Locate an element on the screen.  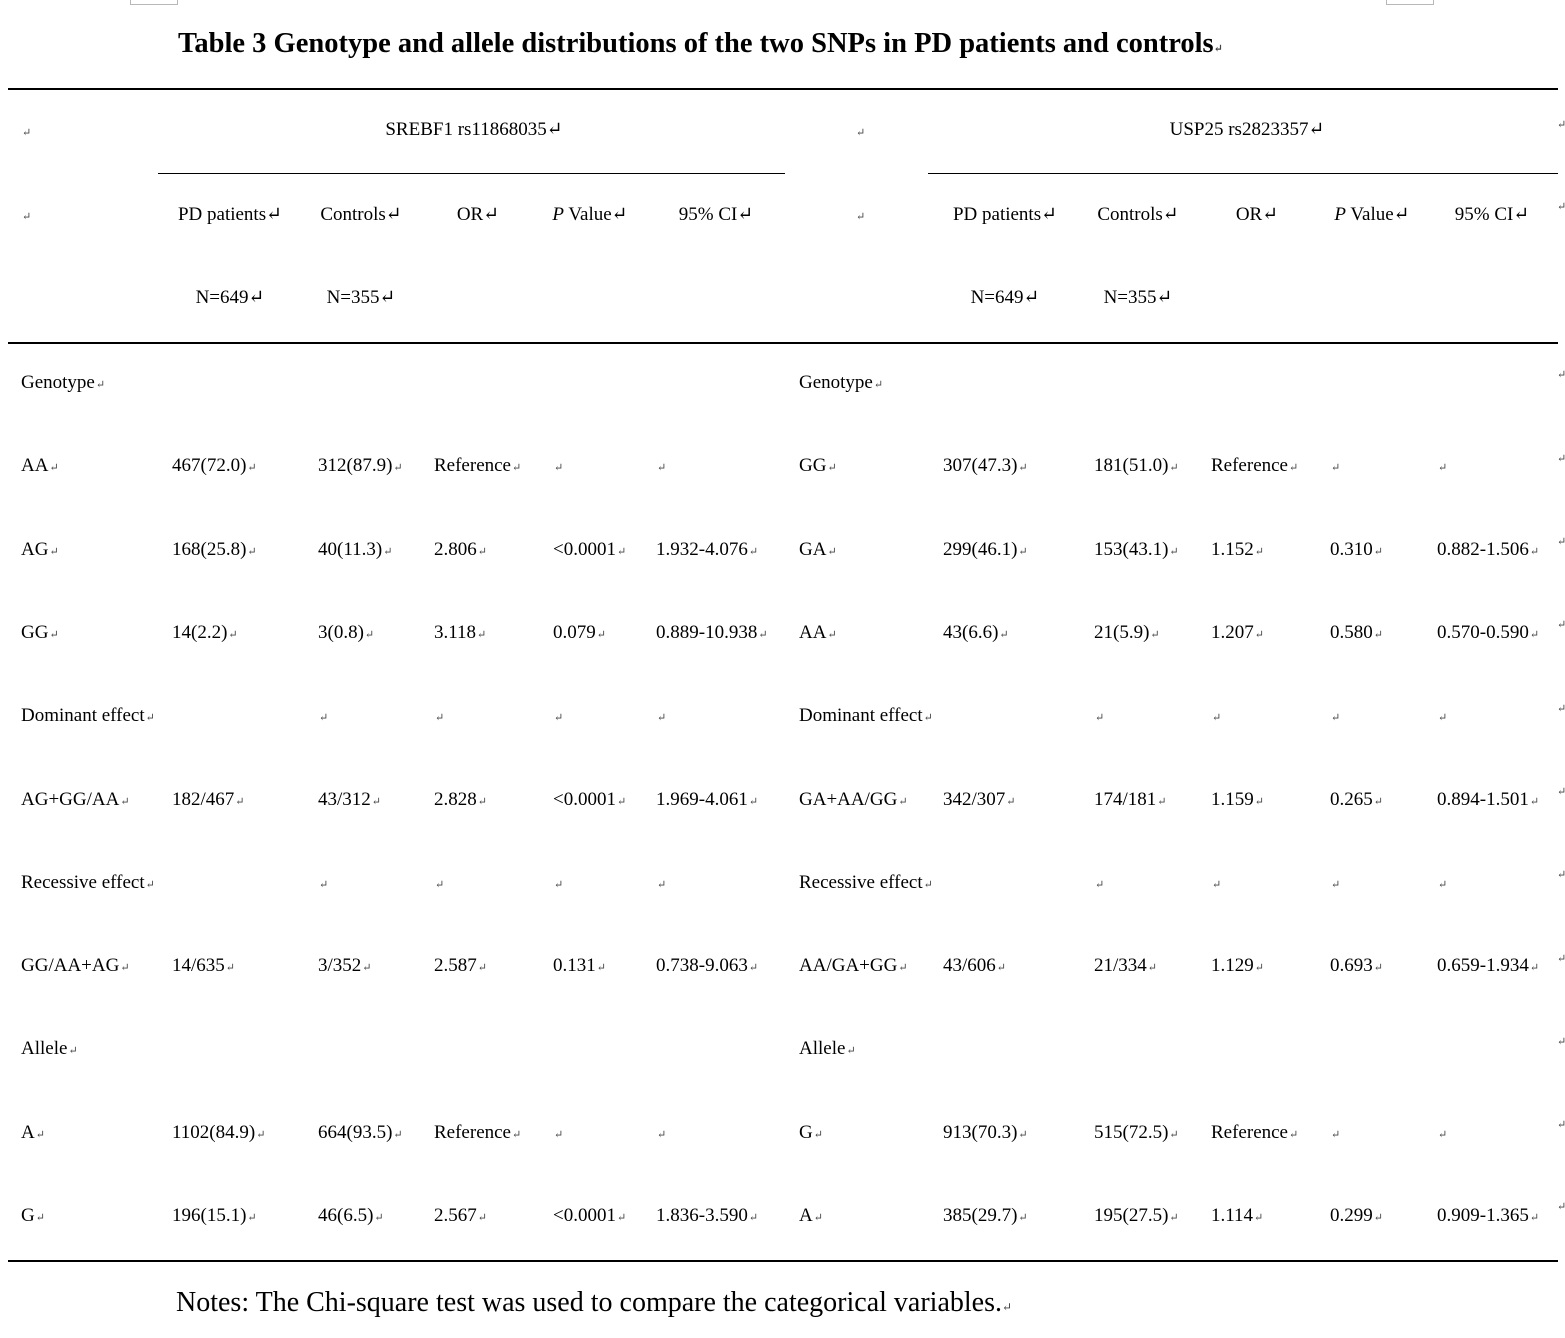
cell-ci: 0.659-1.934↵ is located at coordinates (1488, 965).